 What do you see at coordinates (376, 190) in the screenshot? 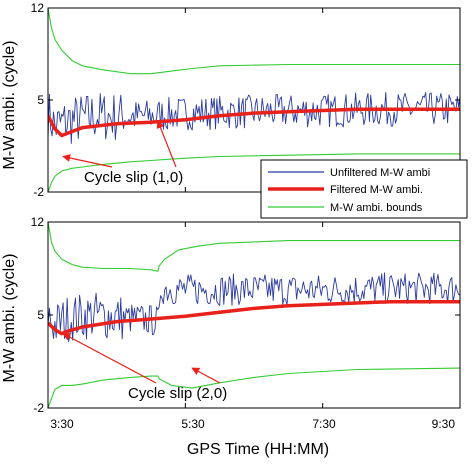
I see `legend-label-filtered: Filtered M-W ambi.` at bounding box center [376, 190].